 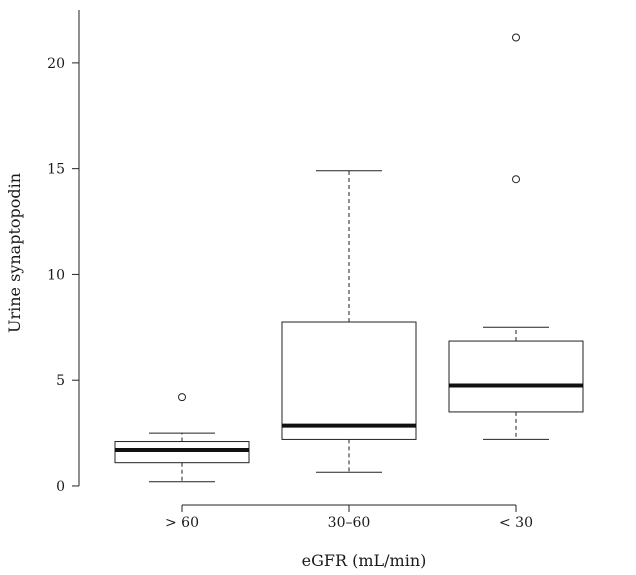 I want to click on x-axis-title: eGFR (mL/min), so click(x=364, y=560).